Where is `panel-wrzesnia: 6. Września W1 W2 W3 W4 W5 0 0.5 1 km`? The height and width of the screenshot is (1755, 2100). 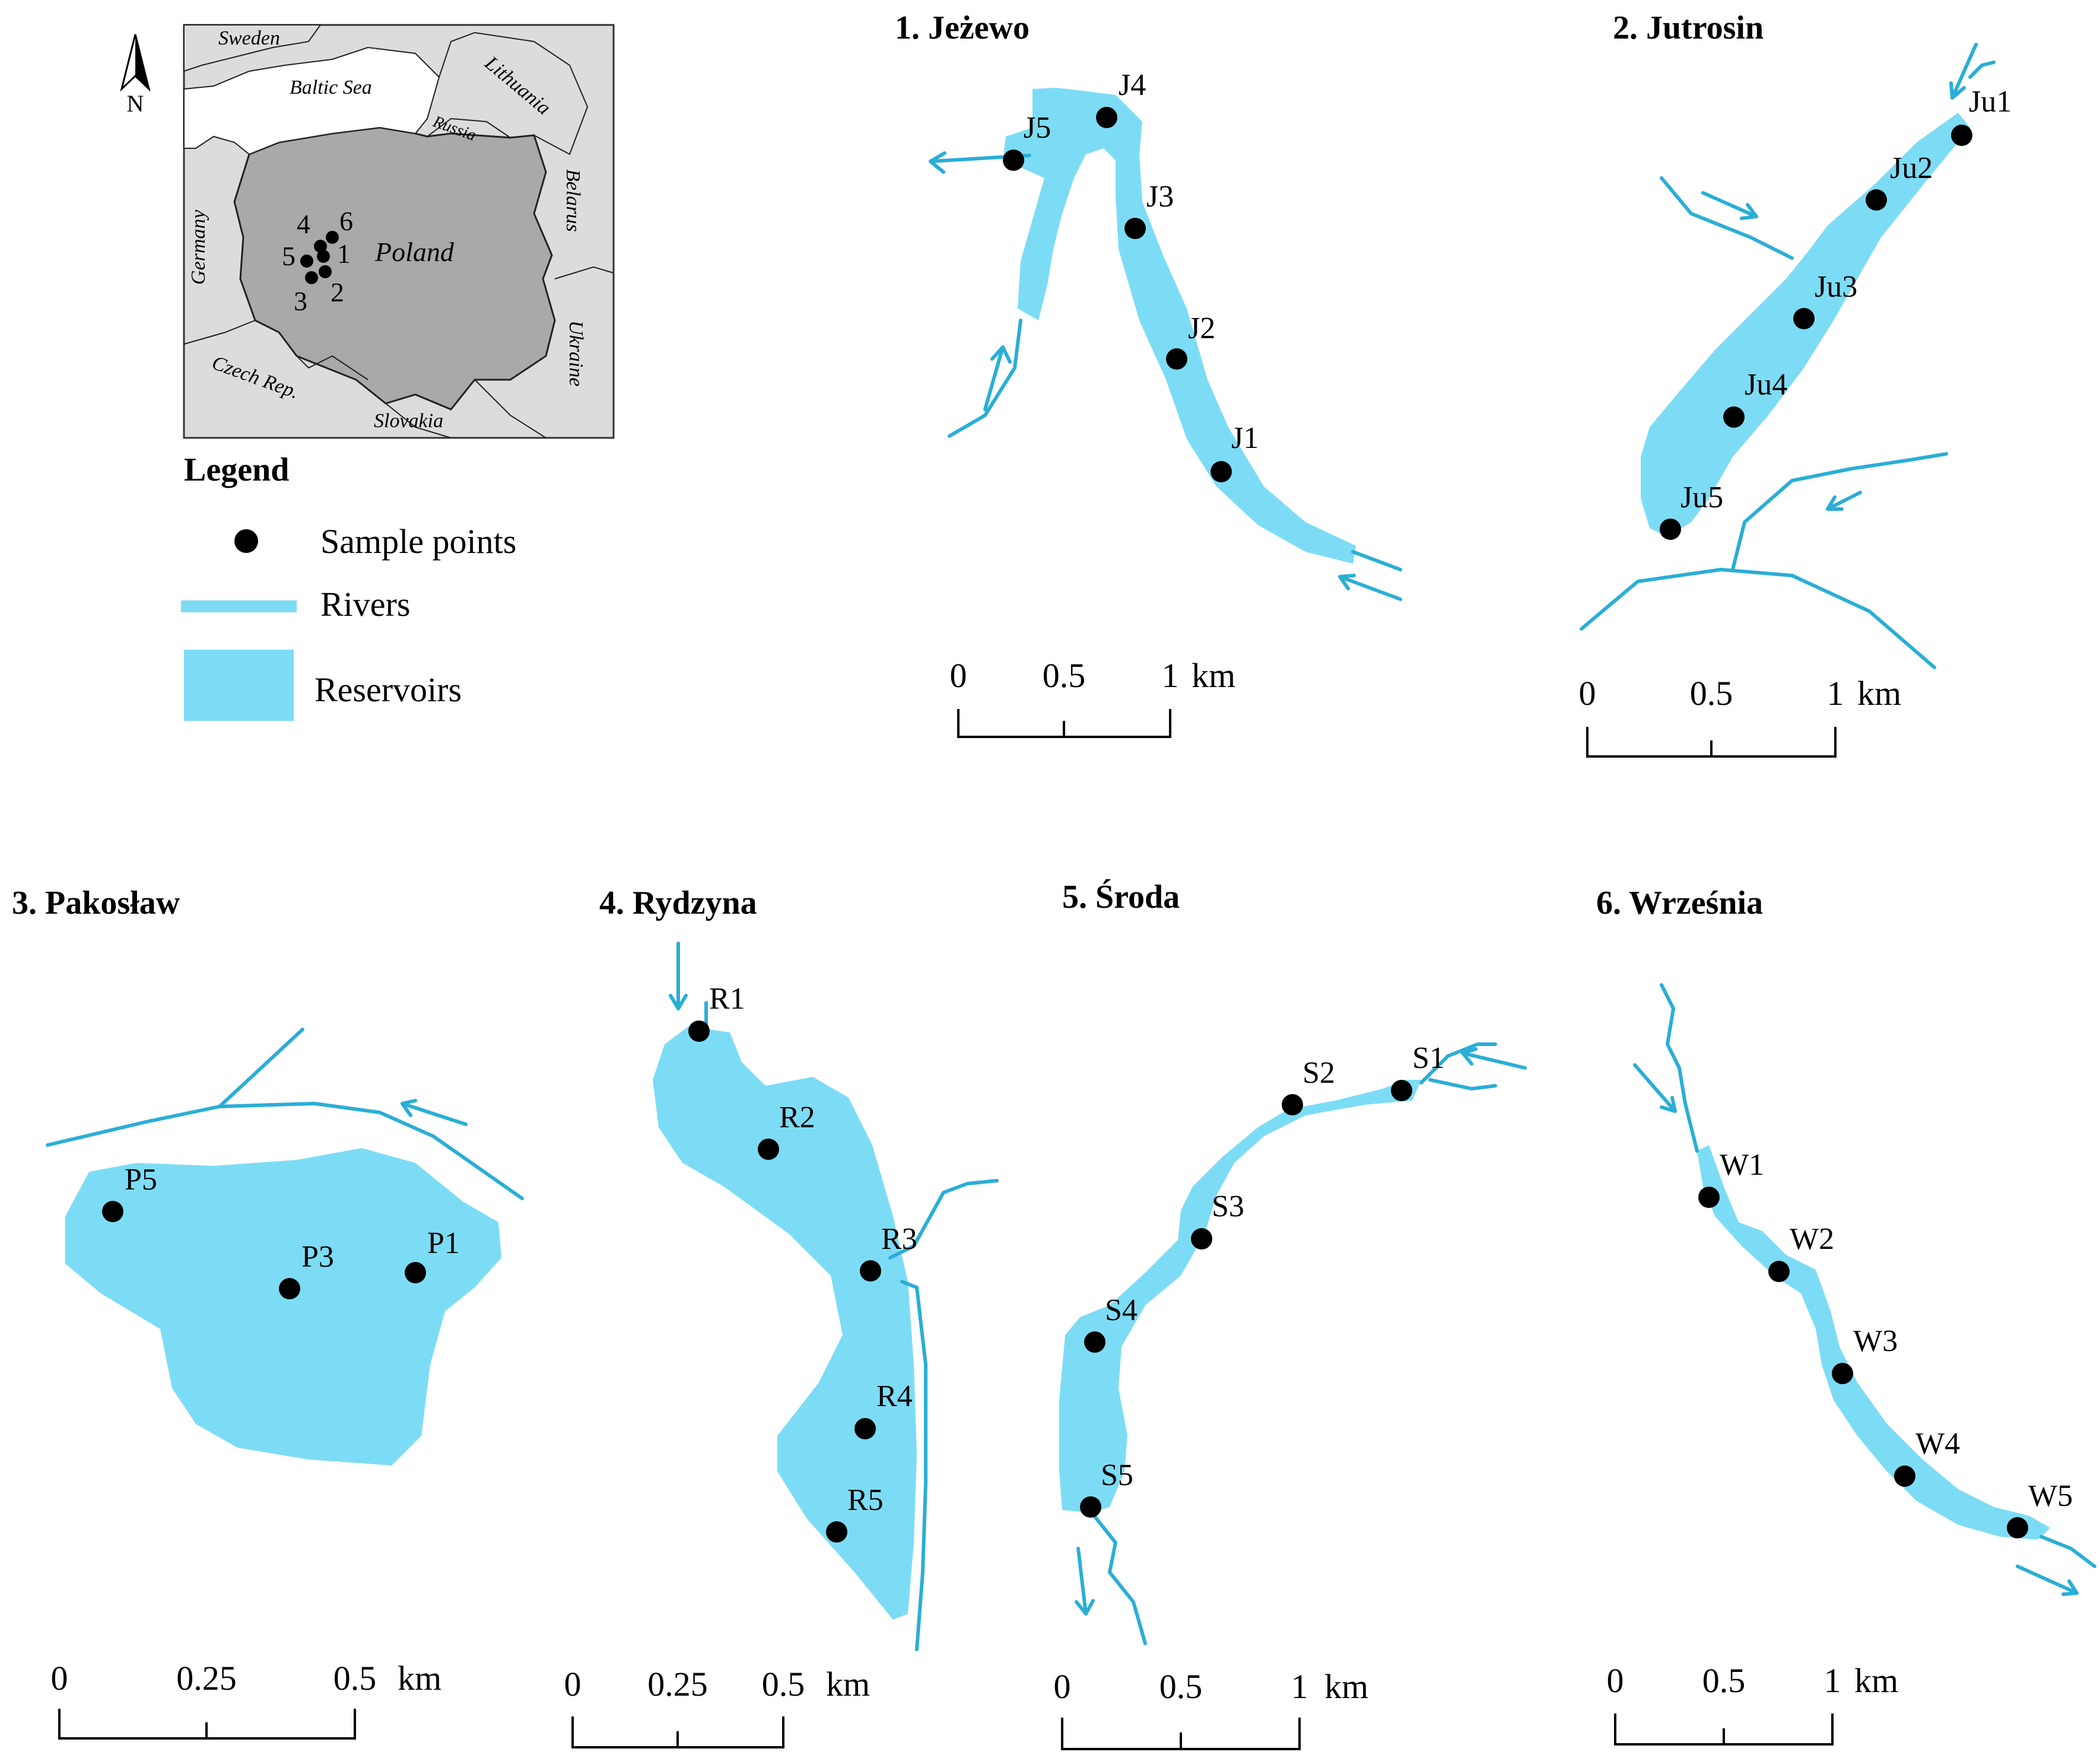 panel-wrzesnia: 6. Września W1 W2 W3 W4 W5 0 0.5 1 km is located at coordinates (1846, 1315).